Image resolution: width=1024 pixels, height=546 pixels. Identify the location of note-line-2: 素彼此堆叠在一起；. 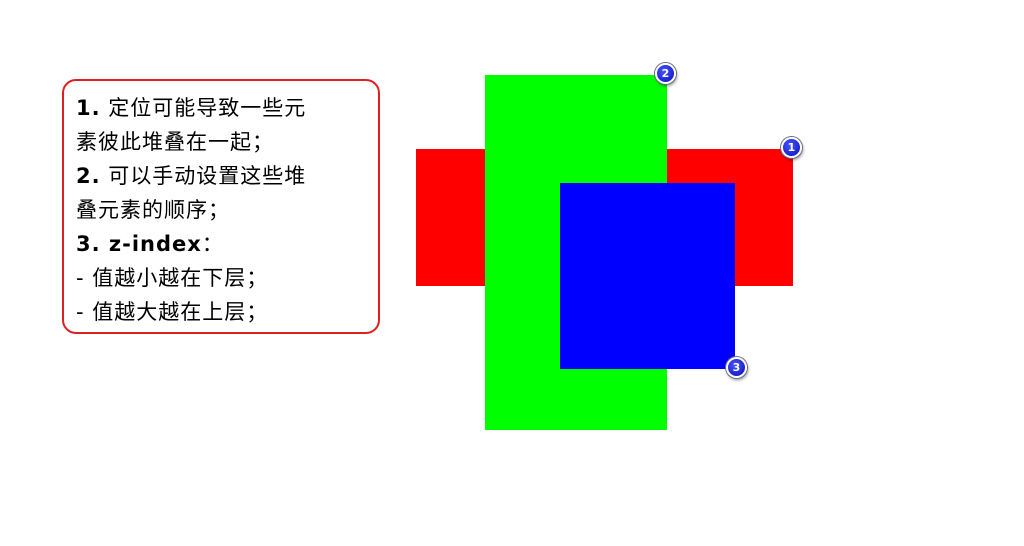
(175, 142).